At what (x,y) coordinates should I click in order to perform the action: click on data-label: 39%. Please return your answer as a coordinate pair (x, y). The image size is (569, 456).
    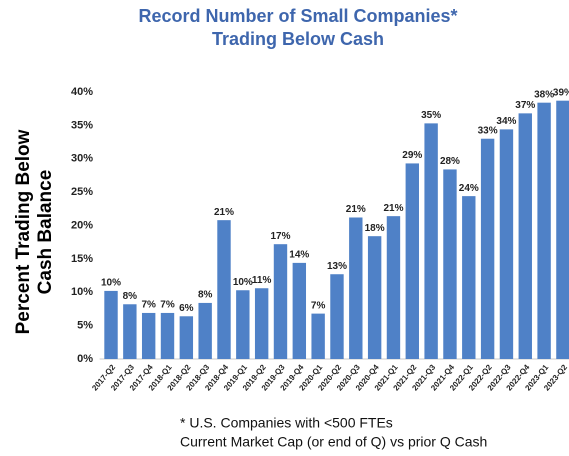
    Looking at the image, I should click on (561, 92).